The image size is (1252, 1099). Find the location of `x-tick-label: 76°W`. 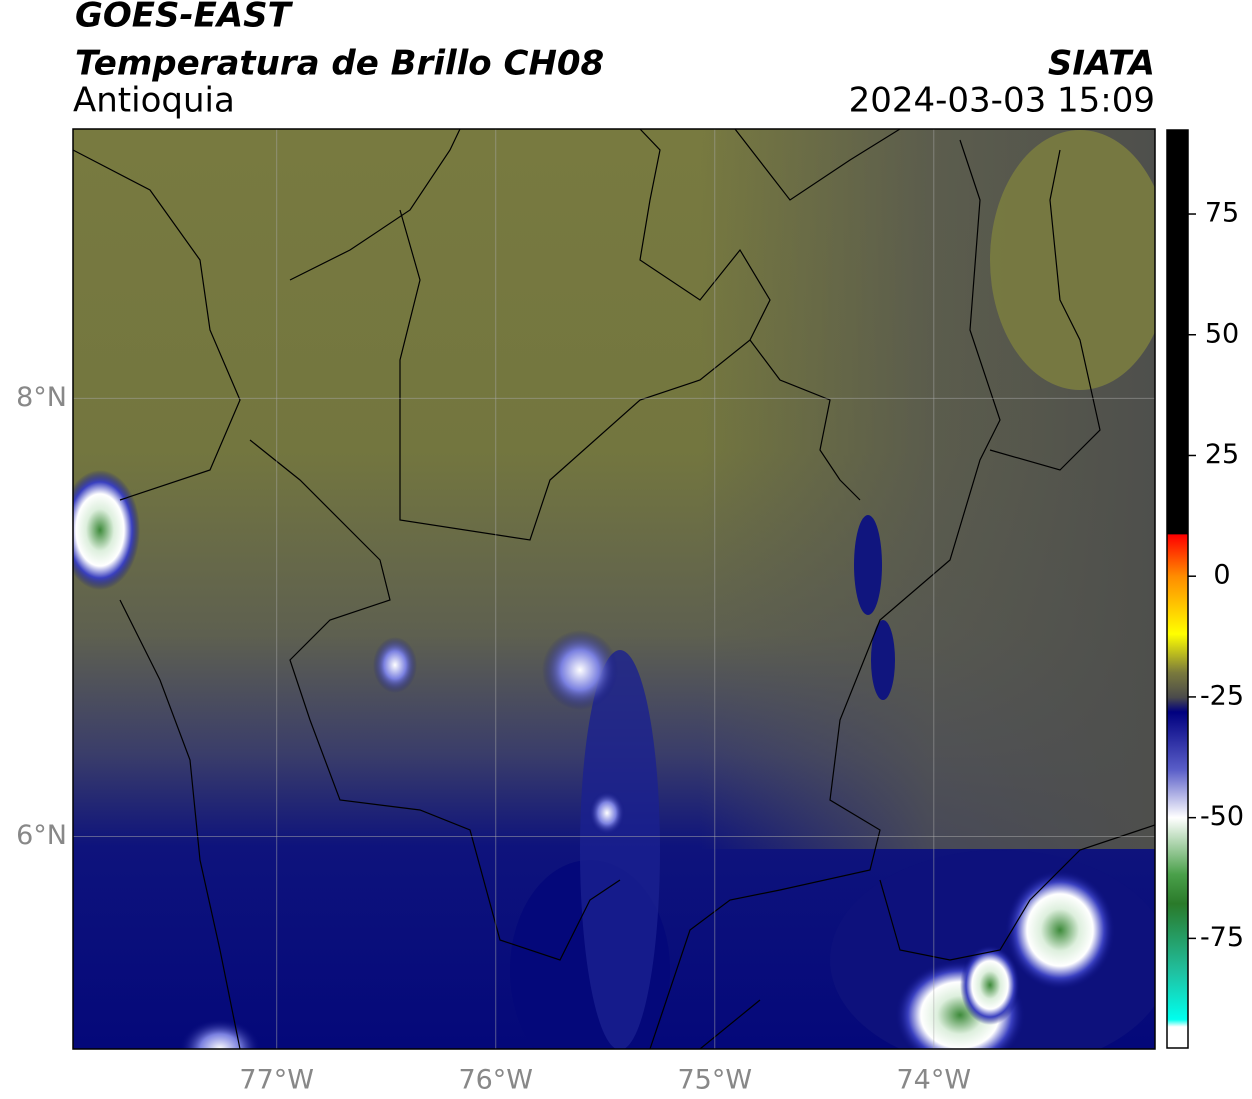

x-tick-label: 76°W is located at coordinates (495, 1080).